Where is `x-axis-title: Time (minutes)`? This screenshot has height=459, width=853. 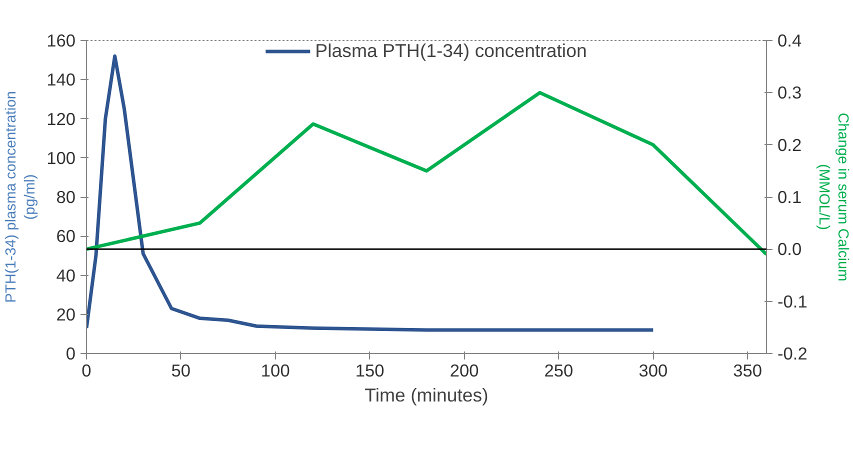 x-axis-title: Time (minutes) is located at coordinates (426, 395).